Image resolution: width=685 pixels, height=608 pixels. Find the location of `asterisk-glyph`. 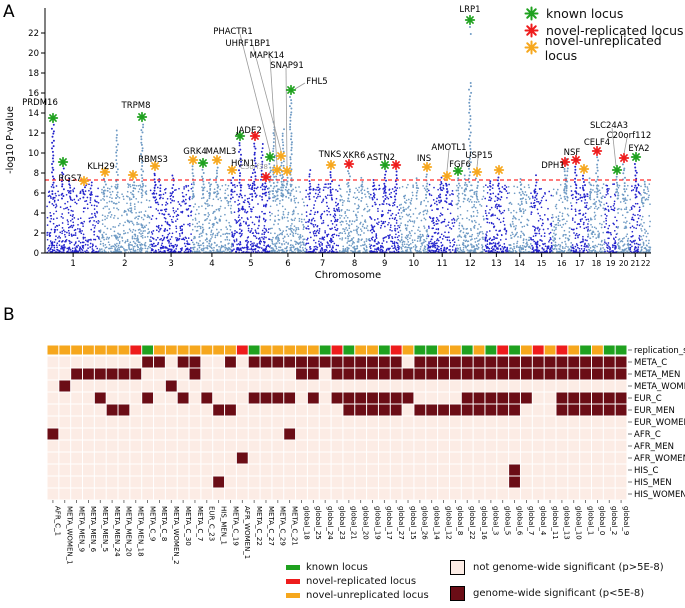

asterisk-glyph is located at coordinates (531, 30).